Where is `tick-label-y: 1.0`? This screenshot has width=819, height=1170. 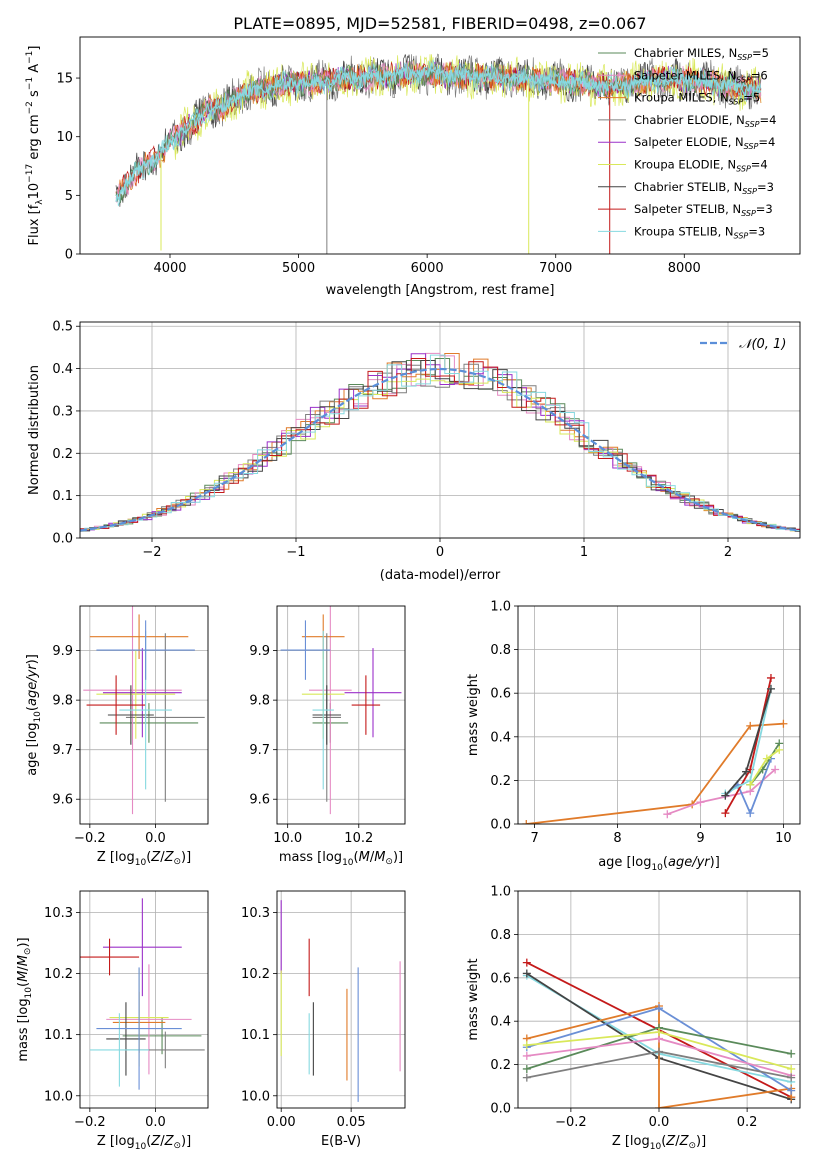
tick-label-y: 1.0 is located at coordinates (500, 892).